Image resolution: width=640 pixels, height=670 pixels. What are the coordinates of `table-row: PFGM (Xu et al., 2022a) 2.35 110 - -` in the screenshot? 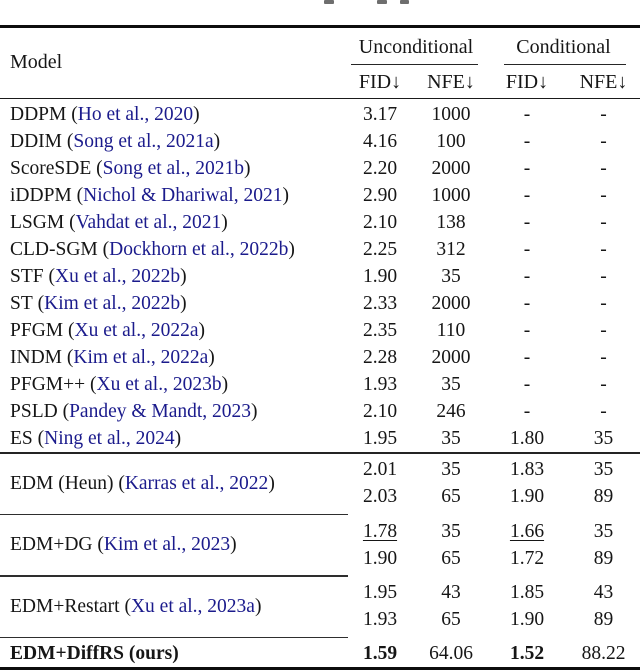 It's located at (320, 330).